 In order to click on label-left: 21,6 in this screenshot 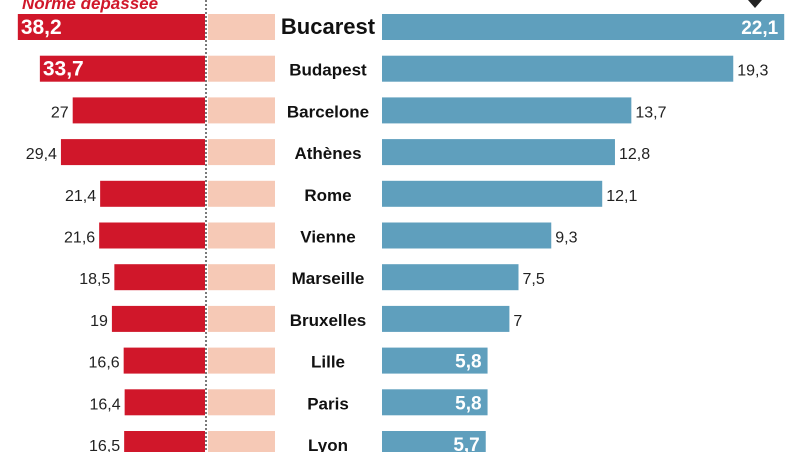, I will do `click(79, 238)`.